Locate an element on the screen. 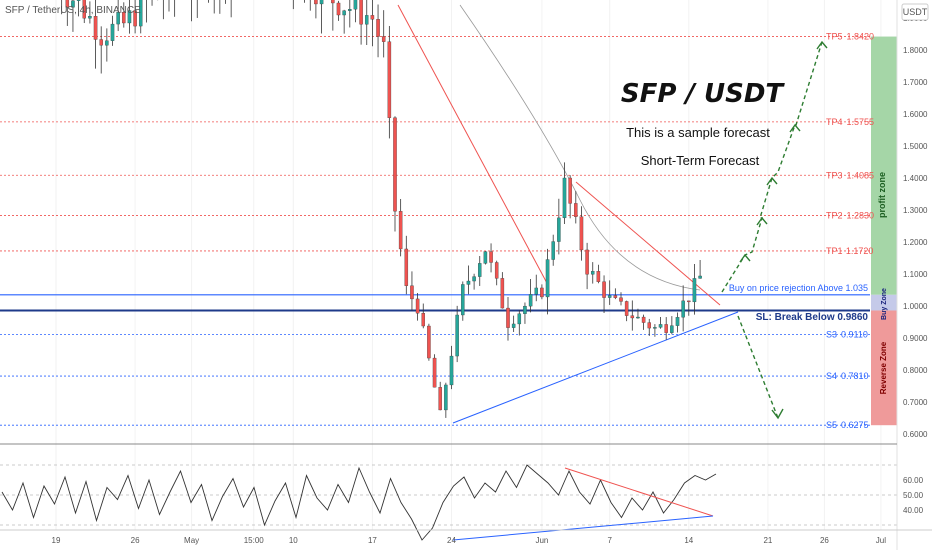 The height and width of the screenshot is (550, 932). forecast-arrows is located at coordinates (774, 230).